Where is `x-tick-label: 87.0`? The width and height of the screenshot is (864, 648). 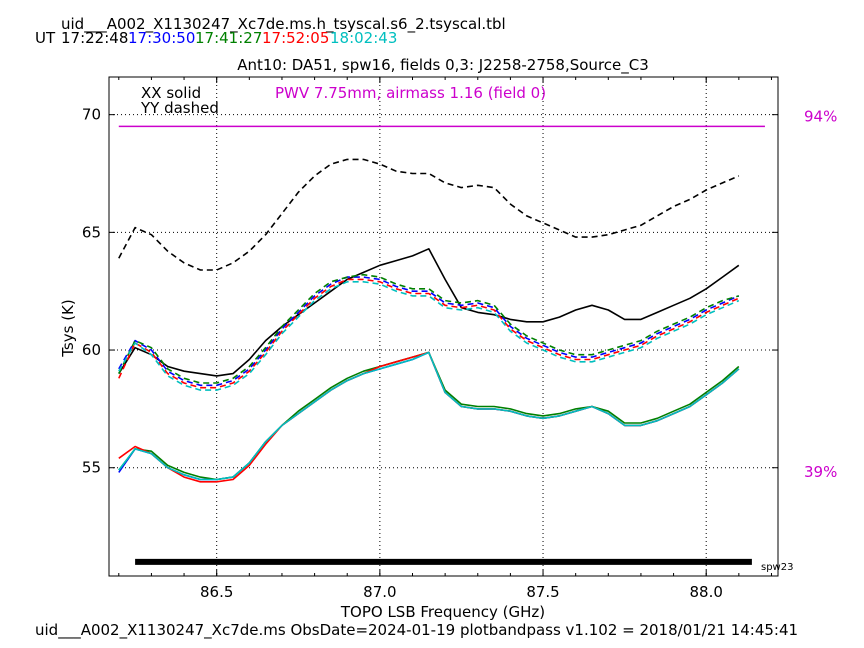
x-tick-label: 87.0 is located at coordinates (379, 592).